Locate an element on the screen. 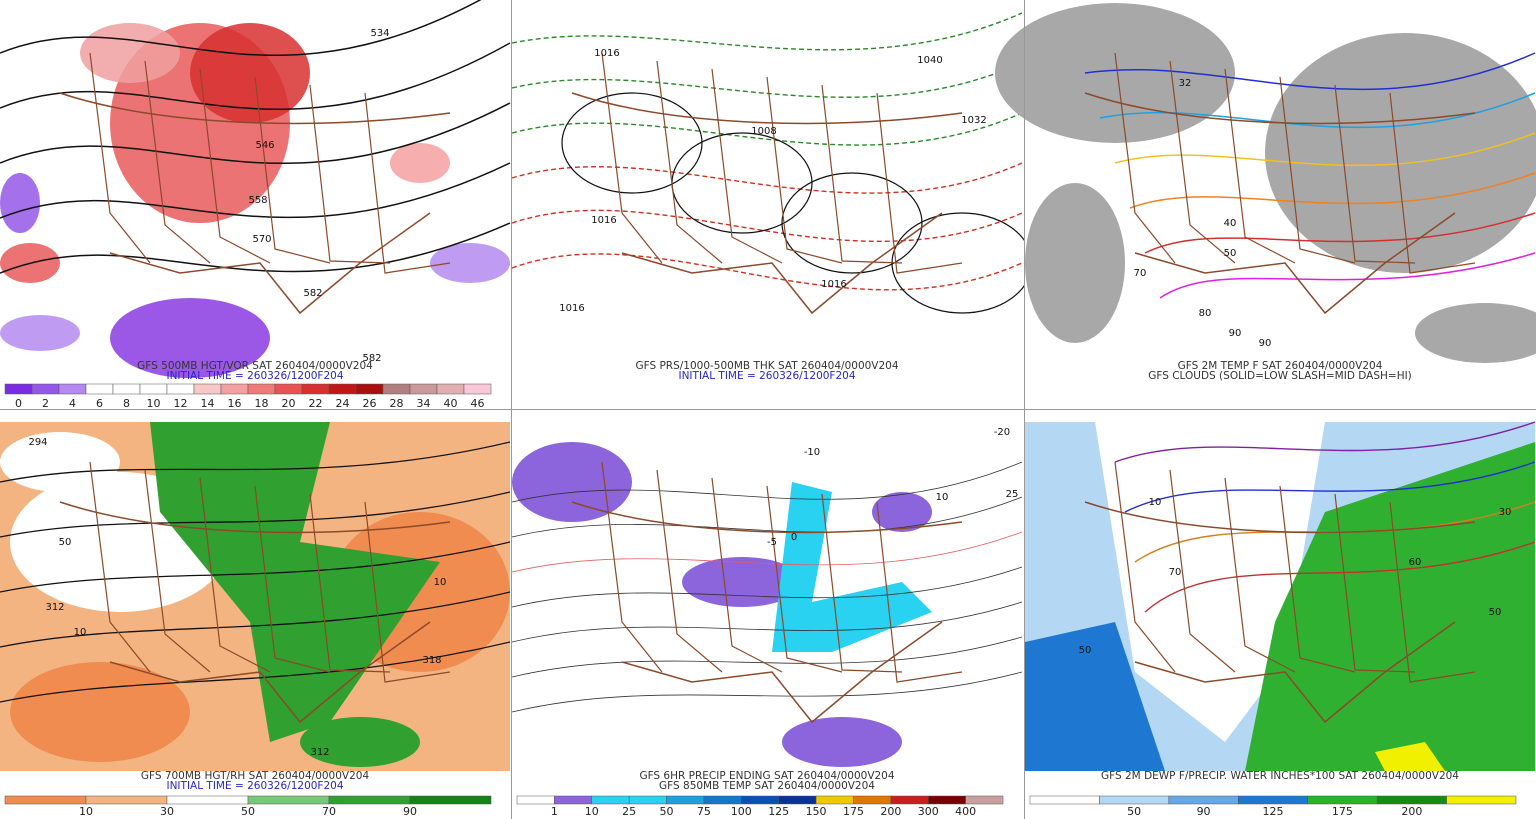  colorbar-label: 20 is located at coordinates (289, 403).